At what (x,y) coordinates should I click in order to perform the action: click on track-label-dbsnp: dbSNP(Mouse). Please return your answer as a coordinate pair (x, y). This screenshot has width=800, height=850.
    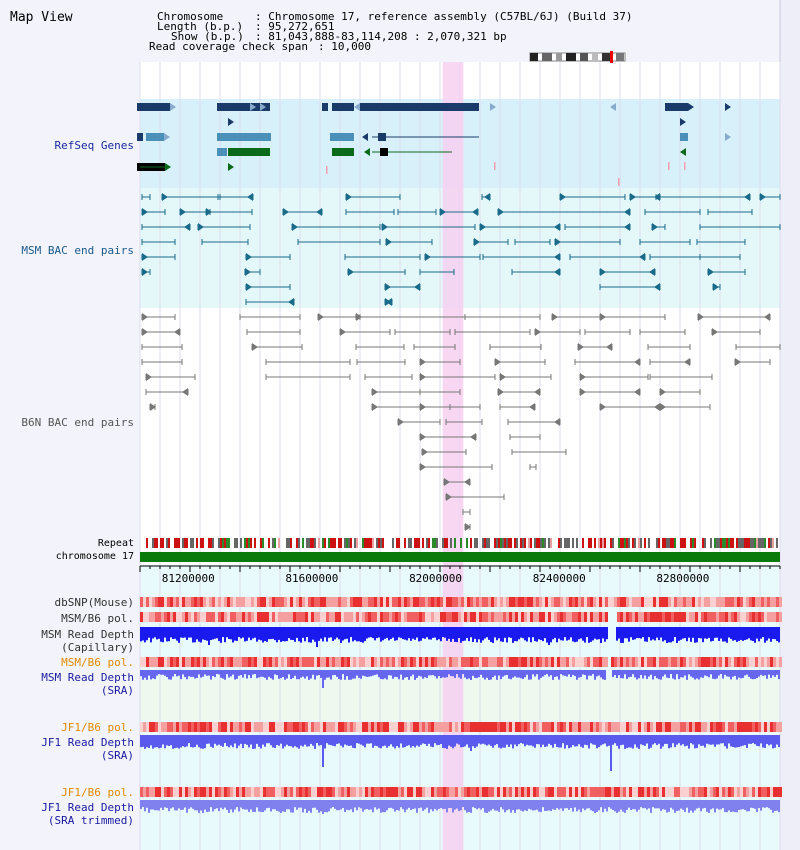
    Looking at the image, I should click on (94, 602).